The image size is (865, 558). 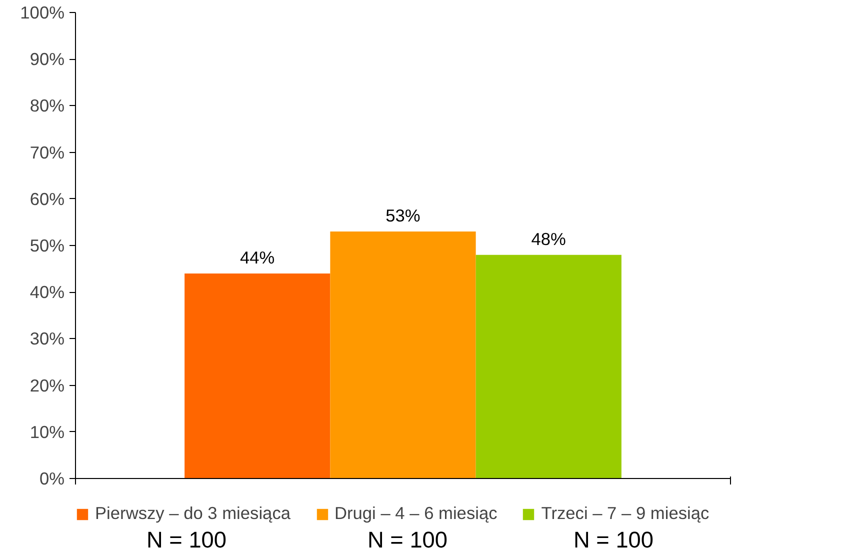 What do you see at coordinates (47, 338) in the screenshot?
I see `y-tick-label: 30%` at bounding box center [47, 338].